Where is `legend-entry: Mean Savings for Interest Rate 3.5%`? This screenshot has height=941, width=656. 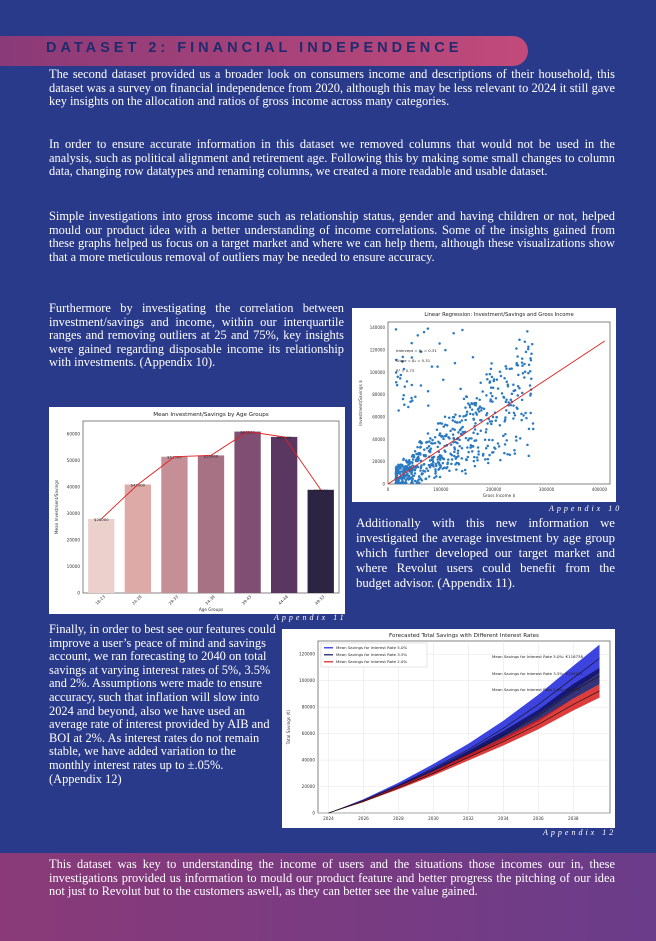 legend-entry: Mean Savings for Interest Rate 3.5% is located at coordinates (371, 654).